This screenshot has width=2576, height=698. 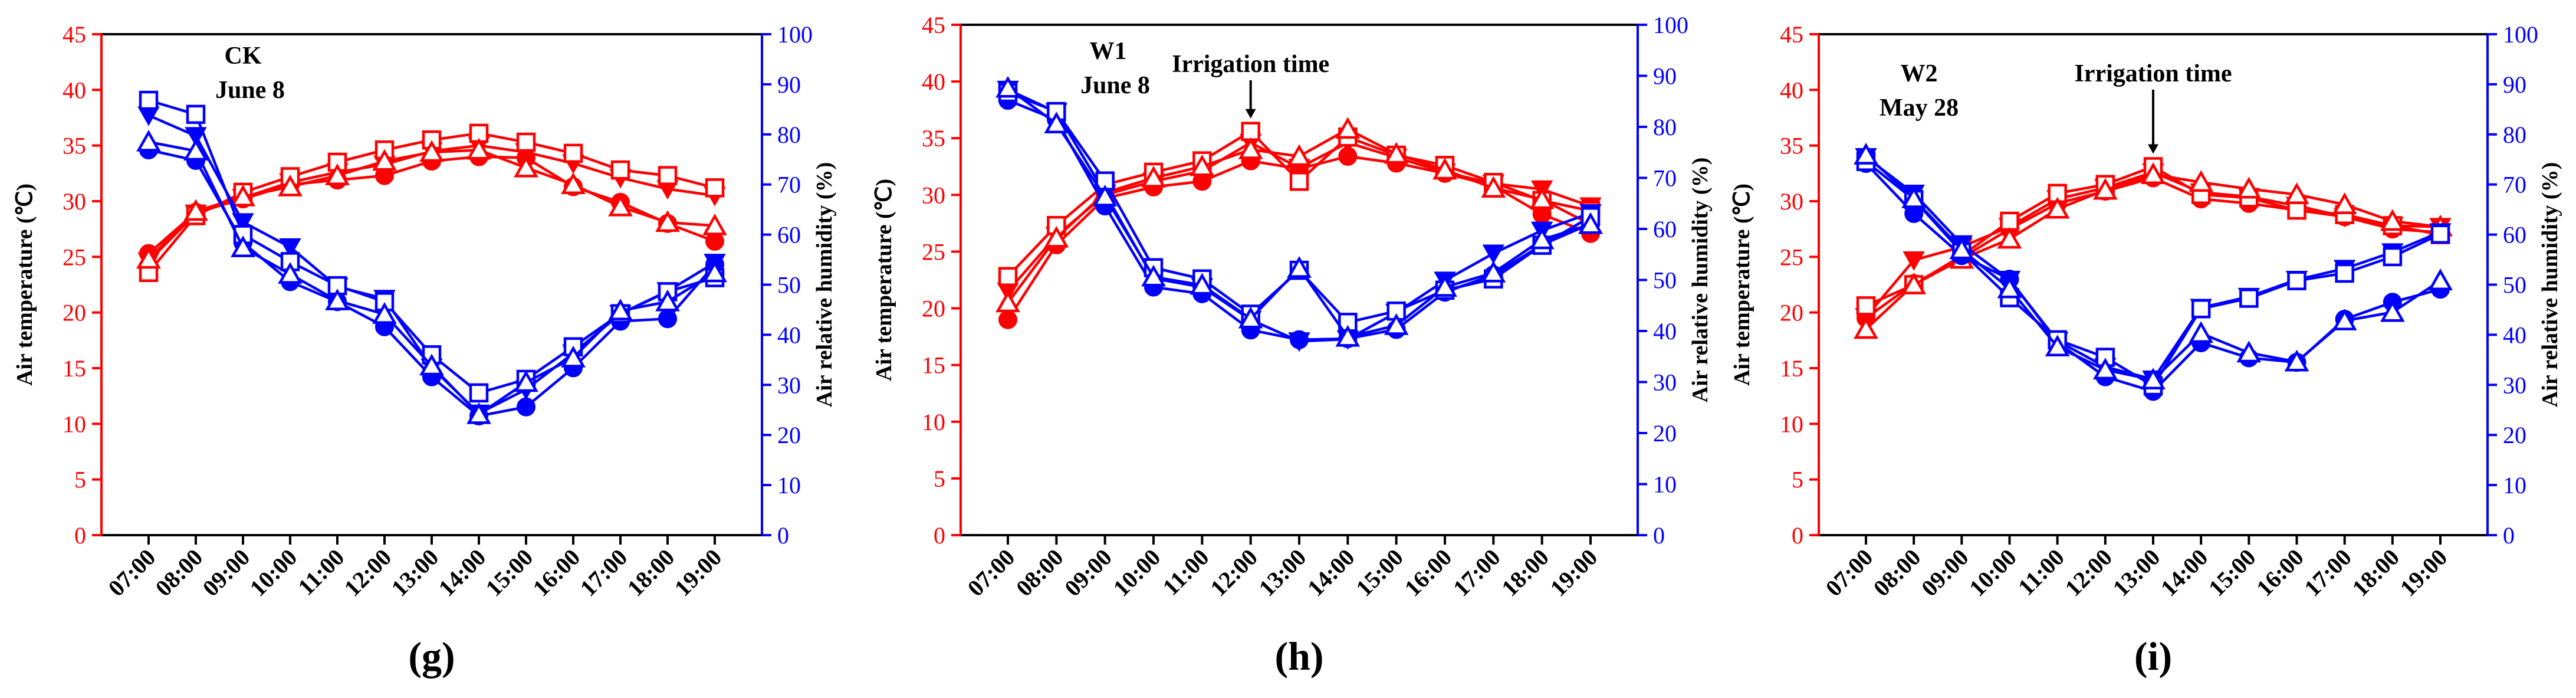 I want to click on treatment-label: CK, so click(x=243, y=56).